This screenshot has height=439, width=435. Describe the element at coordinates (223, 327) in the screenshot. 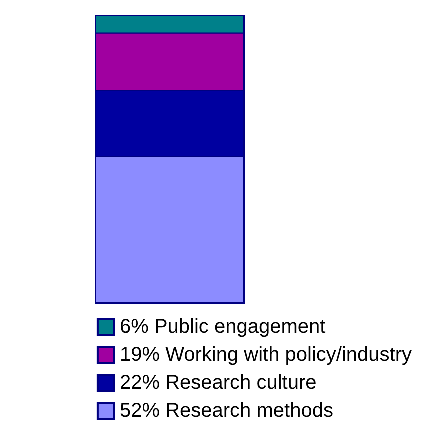

I see `legend-label: 6% Public engagement` at that location.